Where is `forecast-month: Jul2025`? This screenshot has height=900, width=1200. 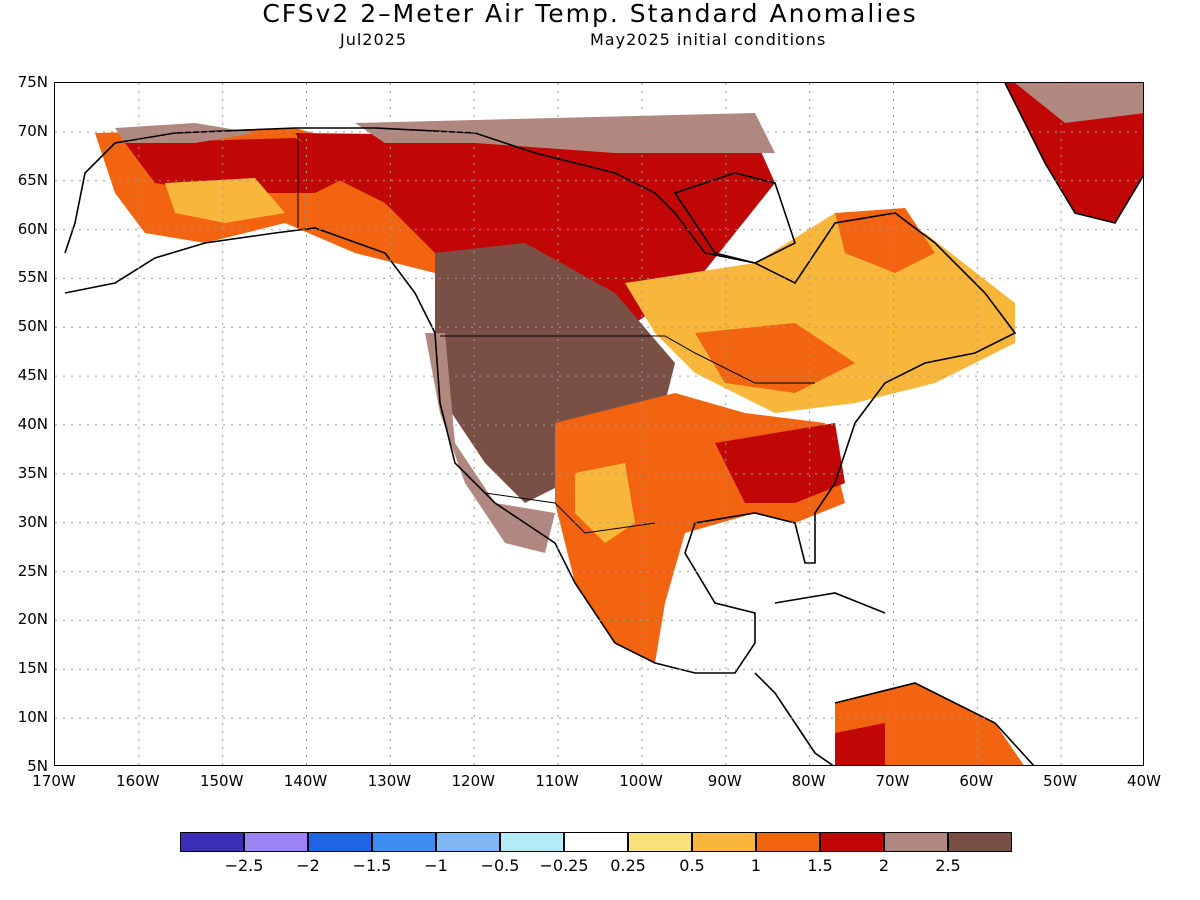 forecast-month: Jul2025 is located at coordinates (374, 39).